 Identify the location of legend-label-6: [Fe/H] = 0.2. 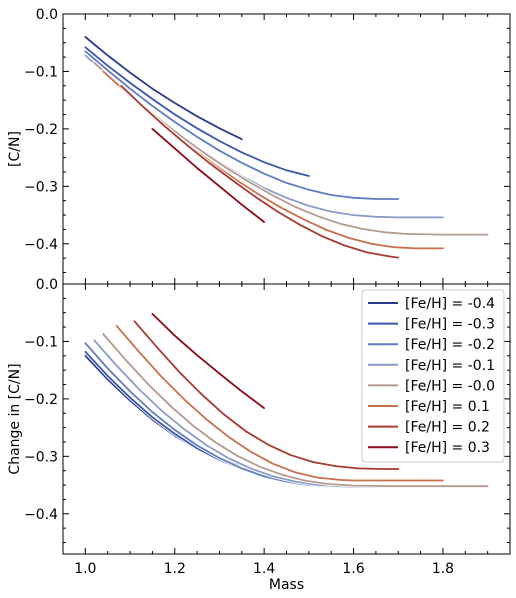
(447, 428).